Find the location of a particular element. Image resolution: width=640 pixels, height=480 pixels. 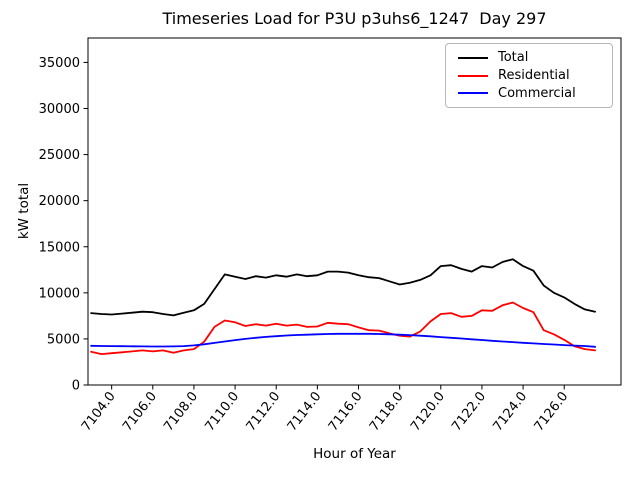

x-tick-label: 7118.0 is located at coordinates (387, 411).